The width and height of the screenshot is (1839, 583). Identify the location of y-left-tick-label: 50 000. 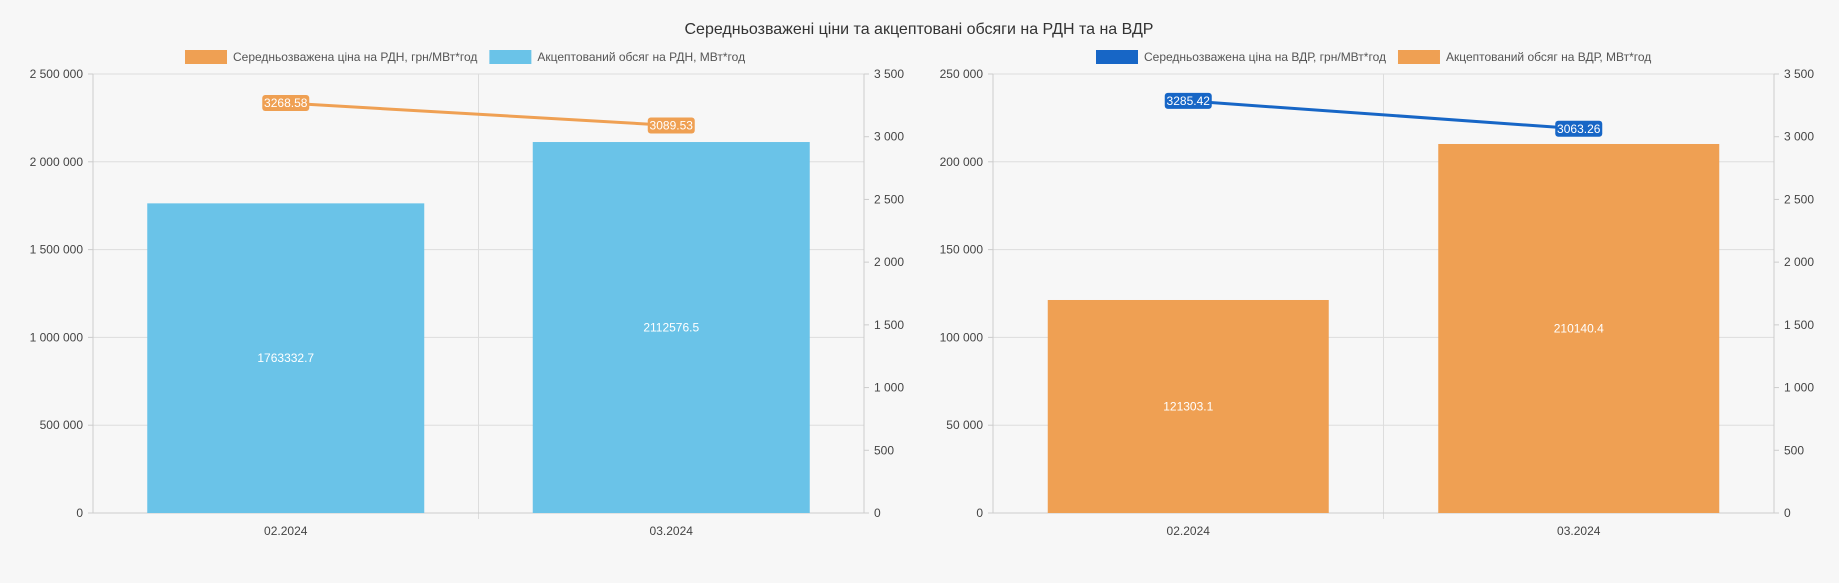
(964, 425).